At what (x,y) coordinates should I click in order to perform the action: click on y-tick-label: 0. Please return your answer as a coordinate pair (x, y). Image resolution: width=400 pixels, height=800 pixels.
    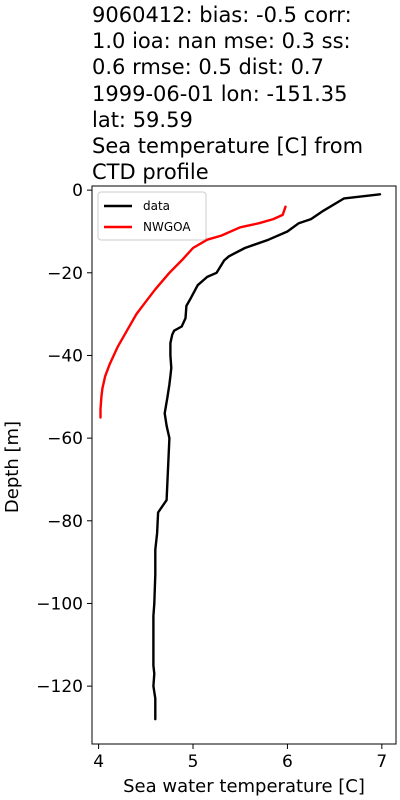
    Looking at the image, I should click on (77, 191).